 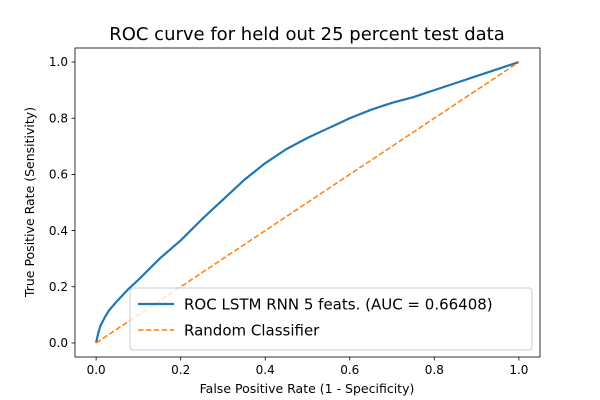 What do you see at coordinates (96, 370) in the screenshot?
I see `x-tick-label: 0.0` at bounding box center [96, 370].